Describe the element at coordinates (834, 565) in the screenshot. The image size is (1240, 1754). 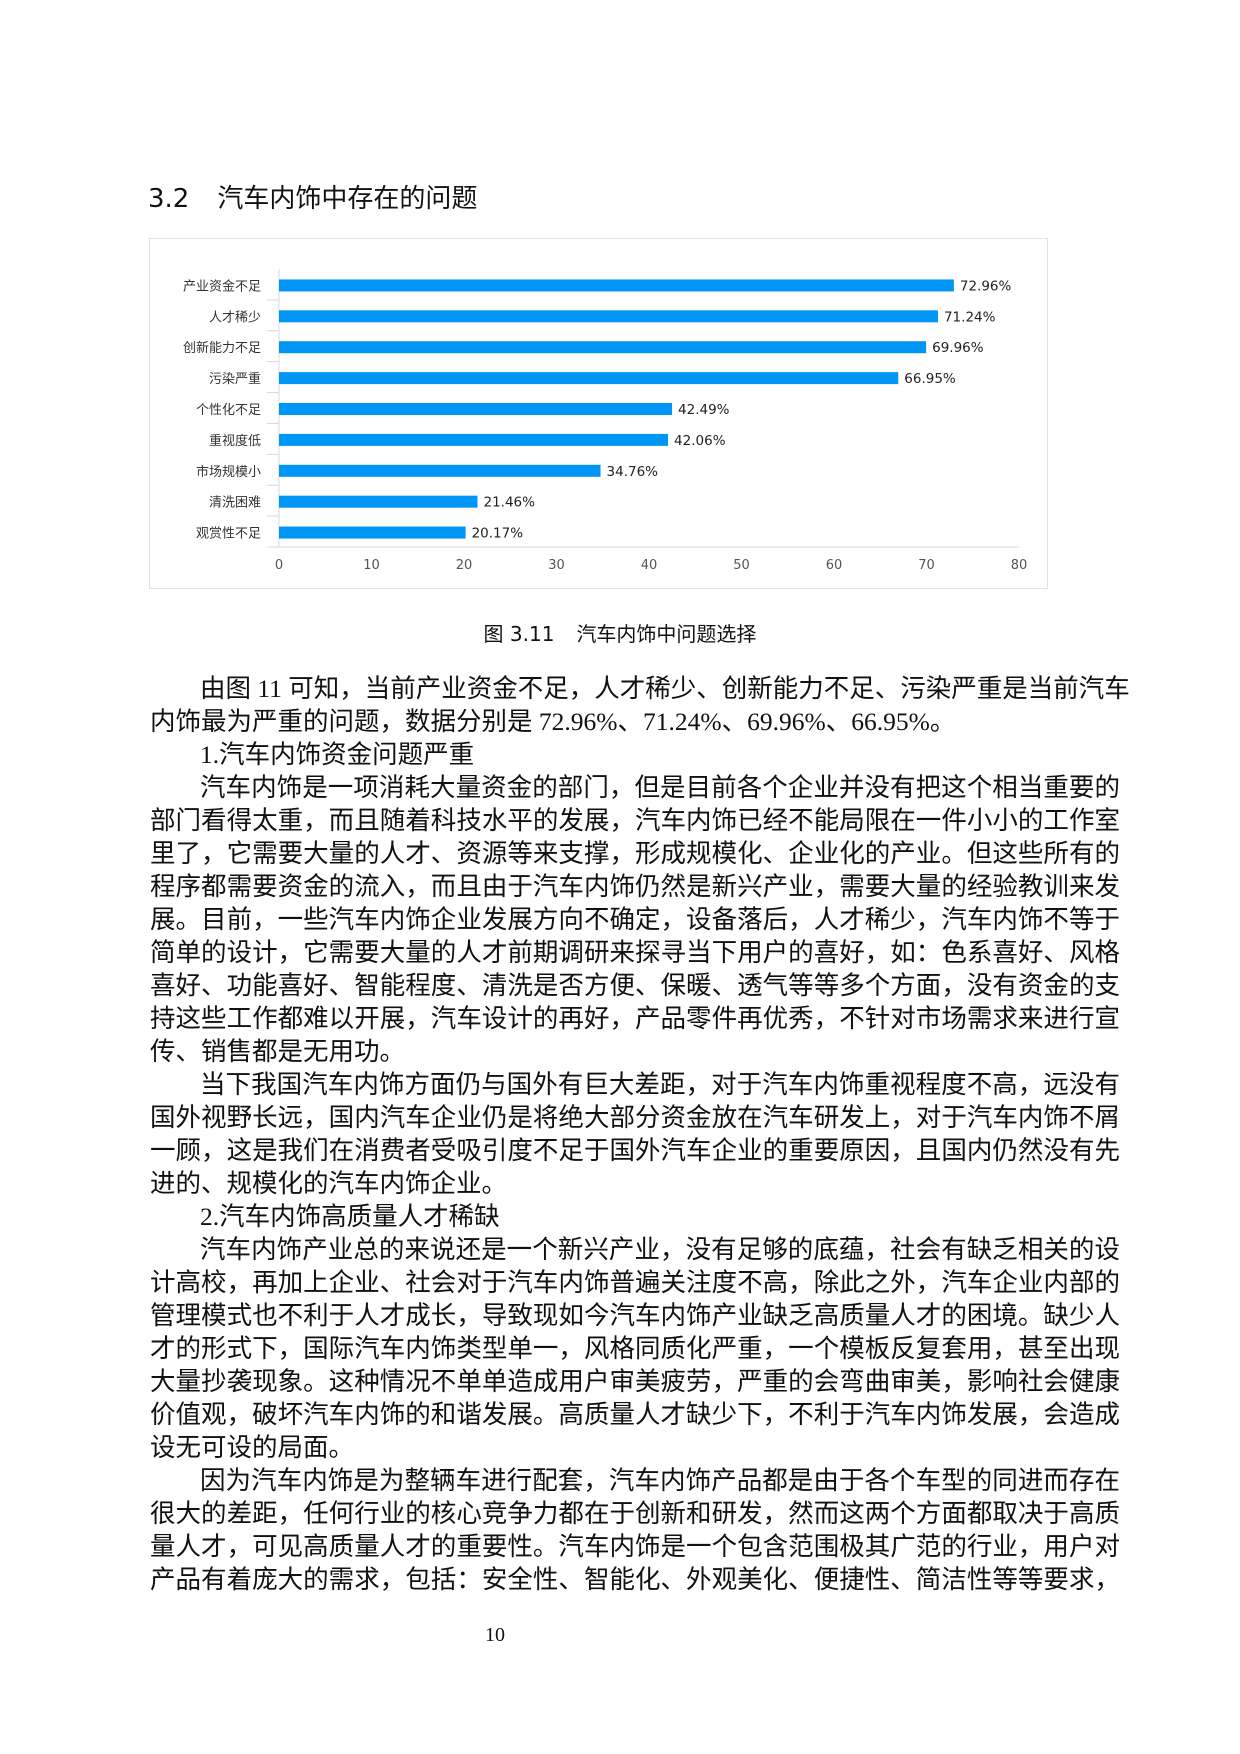
I see `x-tick-label: 60` at that location.